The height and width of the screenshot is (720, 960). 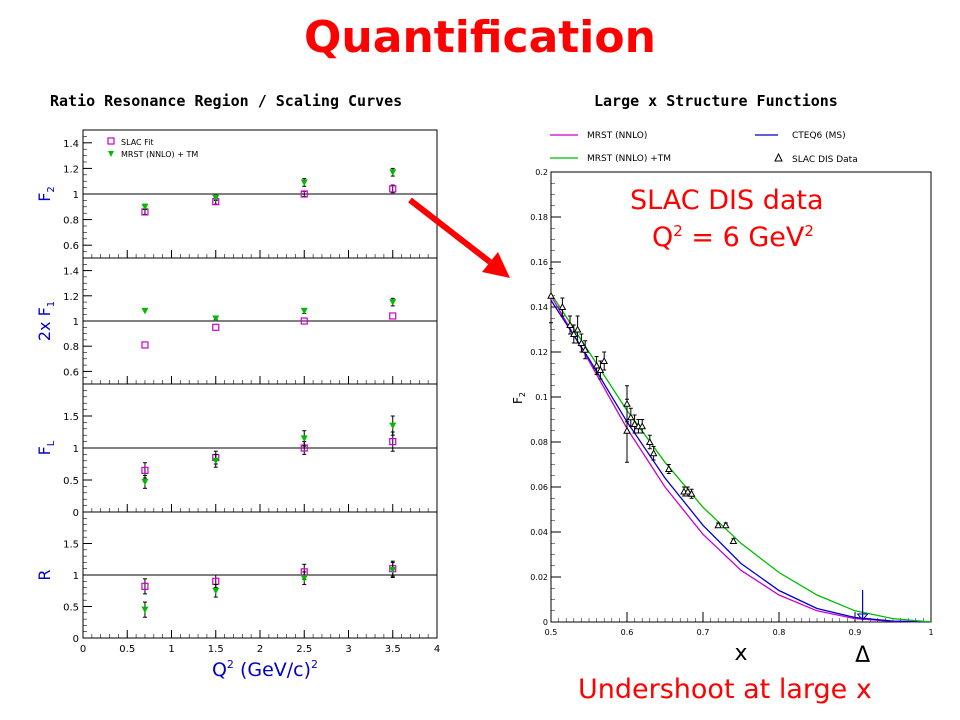 I want to click on x-axis-label-q: Q, so click(x=219, y=670).